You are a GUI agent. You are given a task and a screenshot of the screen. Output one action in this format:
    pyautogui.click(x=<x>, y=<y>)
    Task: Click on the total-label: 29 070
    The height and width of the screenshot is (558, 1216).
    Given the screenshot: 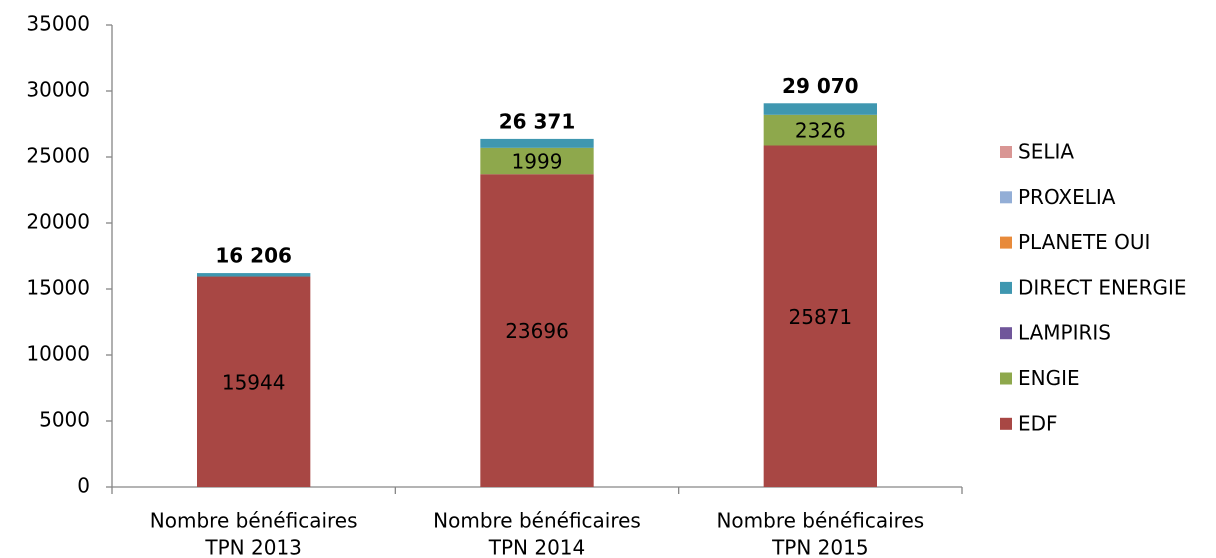 What is the action you would take?
    pyautogui.click(x=820, y=86)
    